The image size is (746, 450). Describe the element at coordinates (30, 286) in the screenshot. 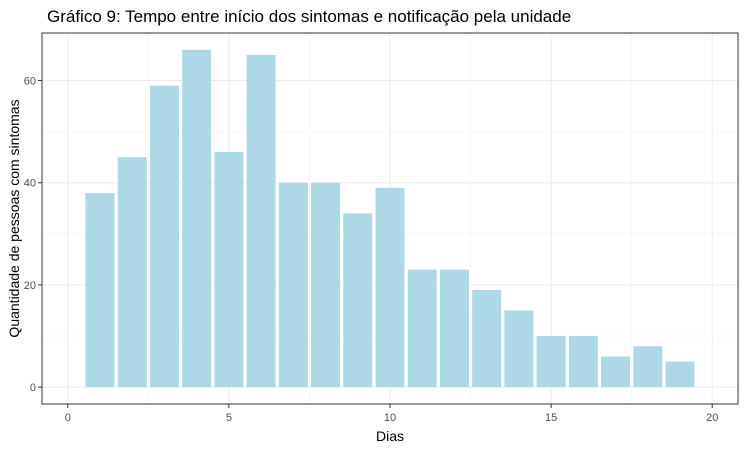

I see `y-tick-label: 20` at that location.